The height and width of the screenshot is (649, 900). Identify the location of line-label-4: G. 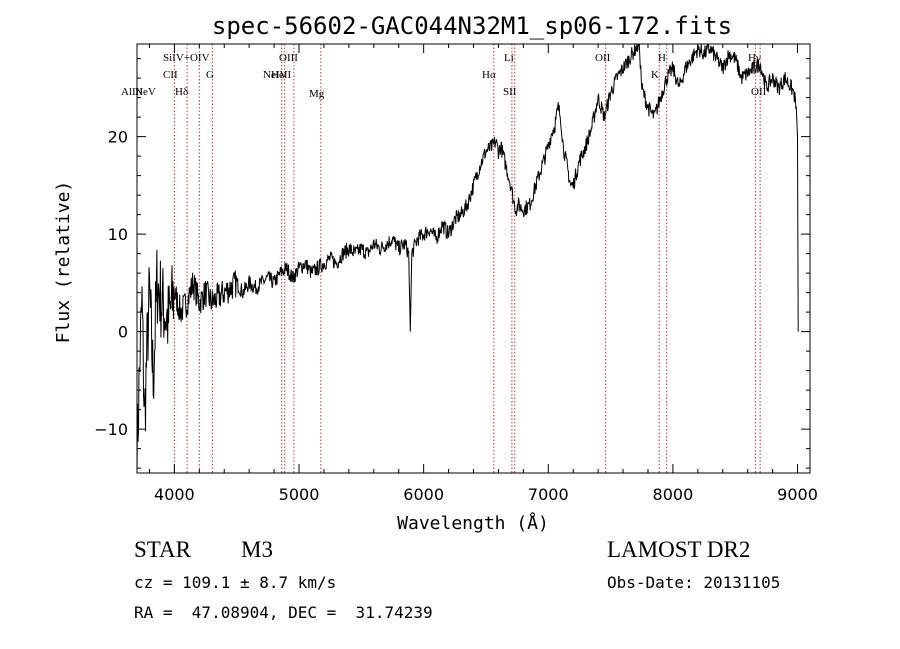
(210, 75).